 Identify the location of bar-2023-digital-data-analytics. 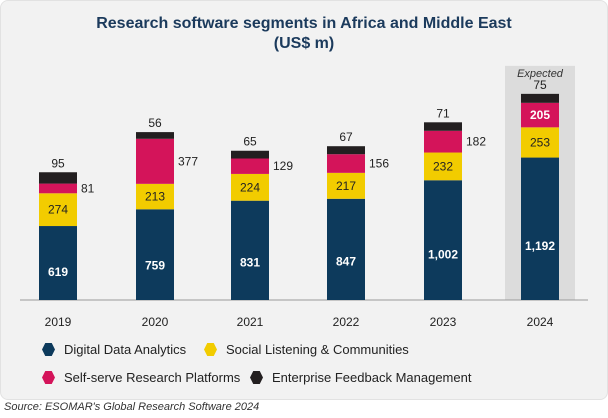
(443, 240).